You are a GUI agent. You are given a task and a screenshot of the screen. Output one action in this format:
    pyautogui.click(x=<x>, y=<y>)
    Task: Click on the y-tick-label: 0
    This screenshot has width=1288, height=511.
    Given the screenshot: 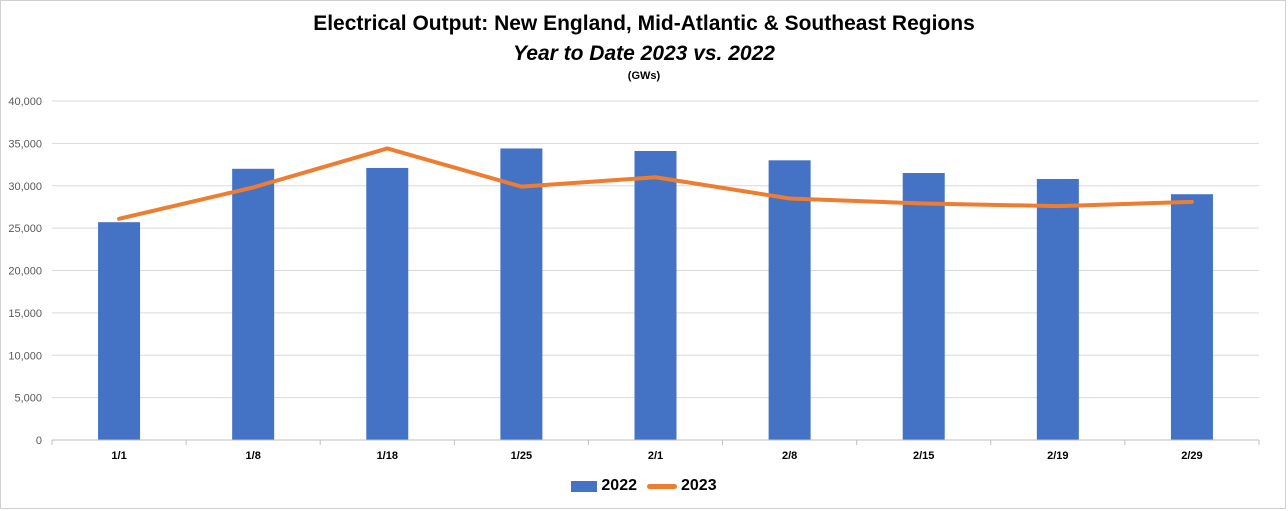 What is the action you would take?
    pyautogui.click(x=39, y=441)
    